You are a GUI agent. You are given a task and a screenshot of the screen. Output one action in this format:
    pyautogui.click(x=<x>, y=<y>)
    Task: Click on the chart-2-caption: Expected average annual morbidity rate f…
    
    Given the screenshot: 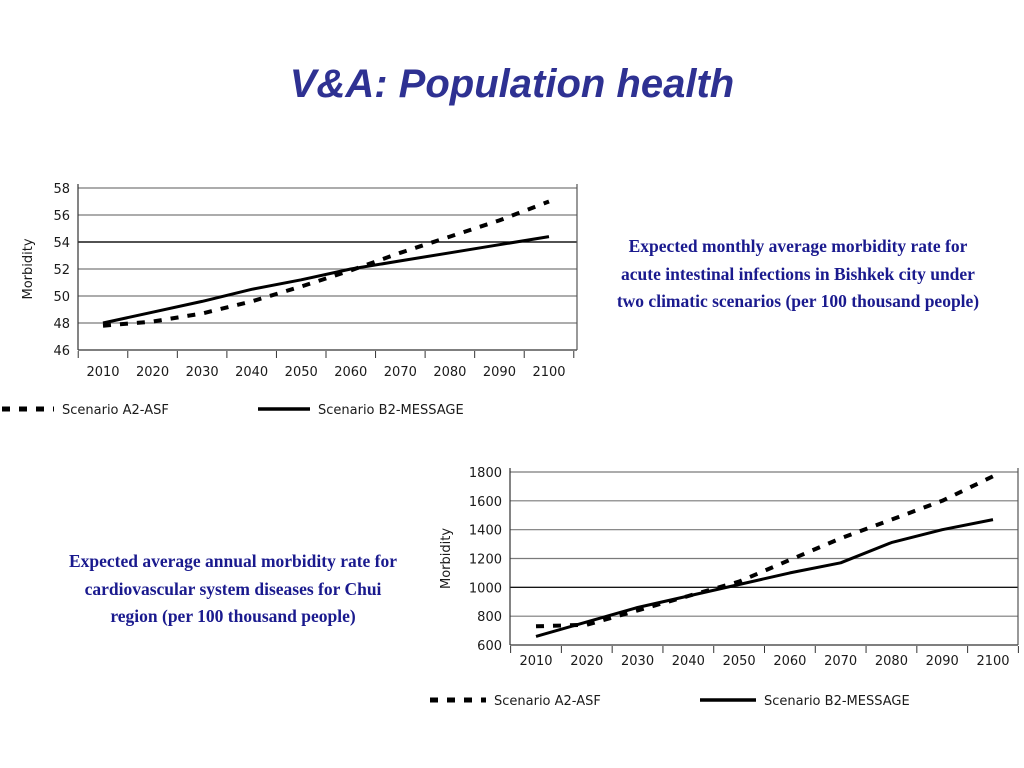 What is the action you would take?
    pyautogui.click(x=233, y=588)
    